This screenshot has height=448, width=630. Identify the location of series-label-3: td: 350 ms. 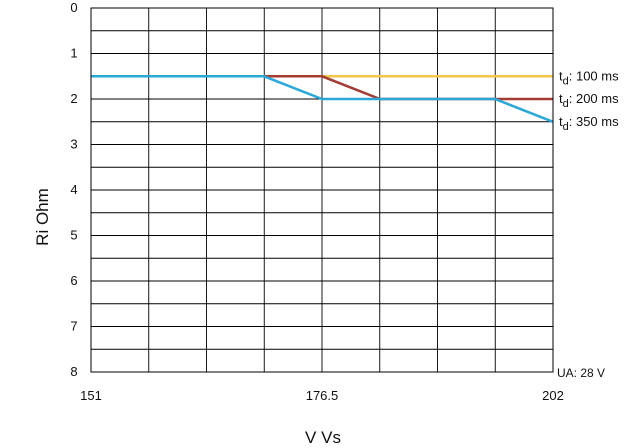
(589, 123).